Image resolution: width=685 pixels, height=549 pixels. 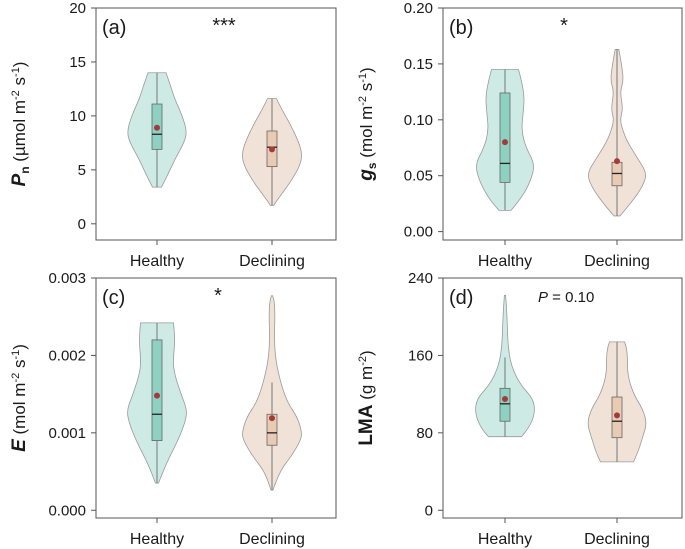 What do you see at coordinates (114, 28) in the screenshot?
I see `panel-a-label: (a)` at bounding box center [114, 28].